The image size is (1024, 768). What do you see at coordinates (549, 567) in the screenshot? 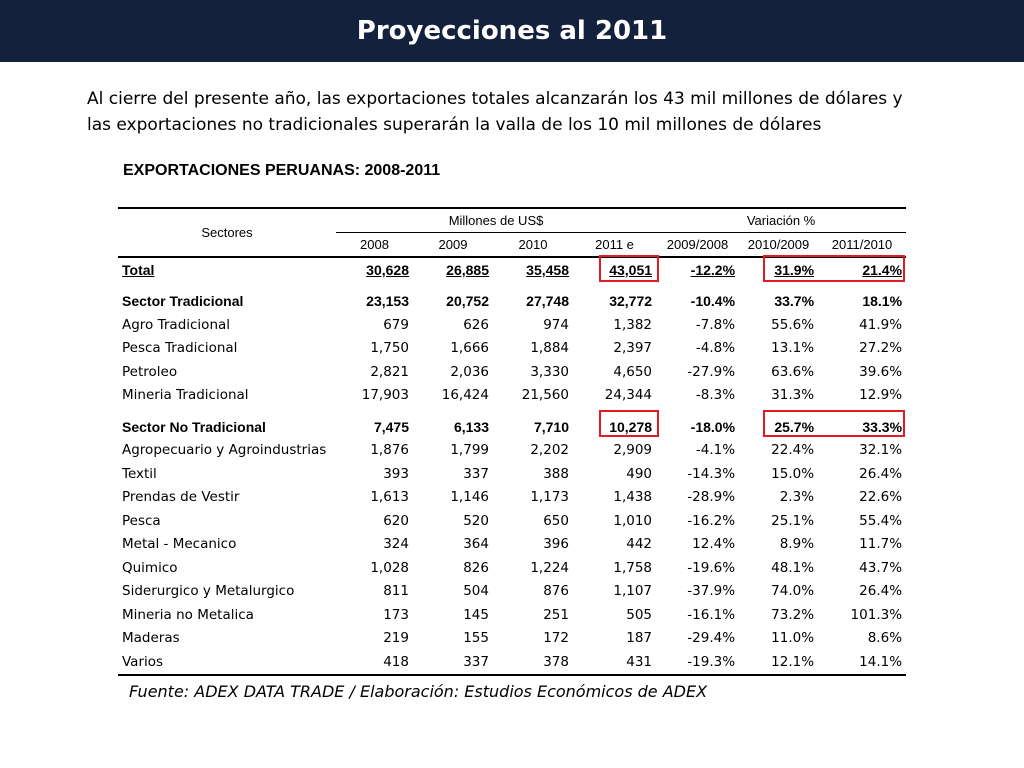
I see `table-cell: 1,224` at bounding box center [549, 567].